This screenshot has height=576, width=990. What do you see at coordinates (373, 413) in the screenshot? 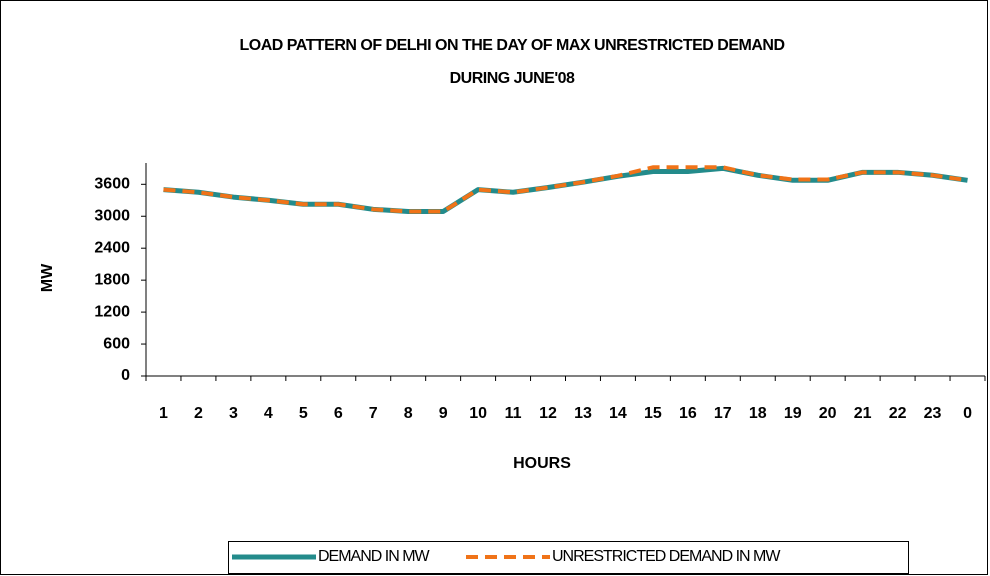
I see `x-tick-label: 7` at bounding box center [373, 413].